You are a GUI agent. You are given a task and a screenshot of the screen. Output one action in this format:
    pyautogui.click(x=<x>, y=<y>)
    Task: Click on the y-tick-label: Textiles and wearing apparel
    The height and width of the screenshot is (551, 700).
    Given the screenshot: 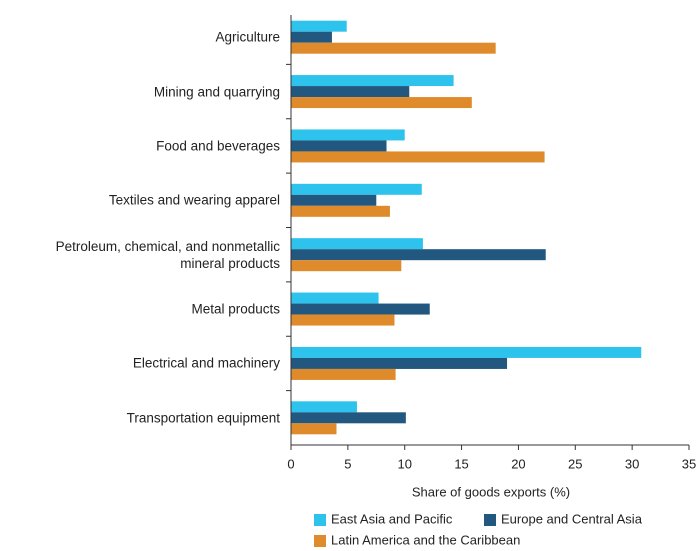 What is the action you would take?
    pyautogui.click(x=194, y=200)
    